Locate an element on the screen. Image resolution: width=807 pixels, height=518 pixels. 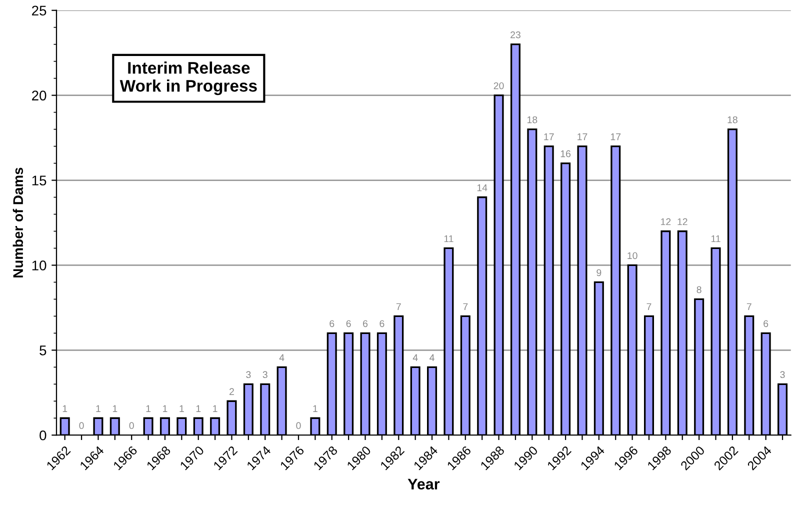
x-axis-title: Year is located at coordinates (424, 484).